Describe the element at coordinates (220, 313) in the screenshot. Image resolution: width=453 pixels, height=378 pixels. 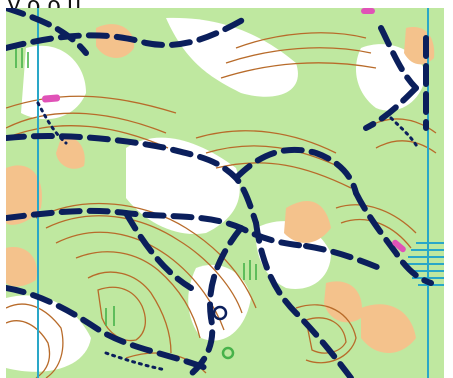
I see `circle-feature` at that location.